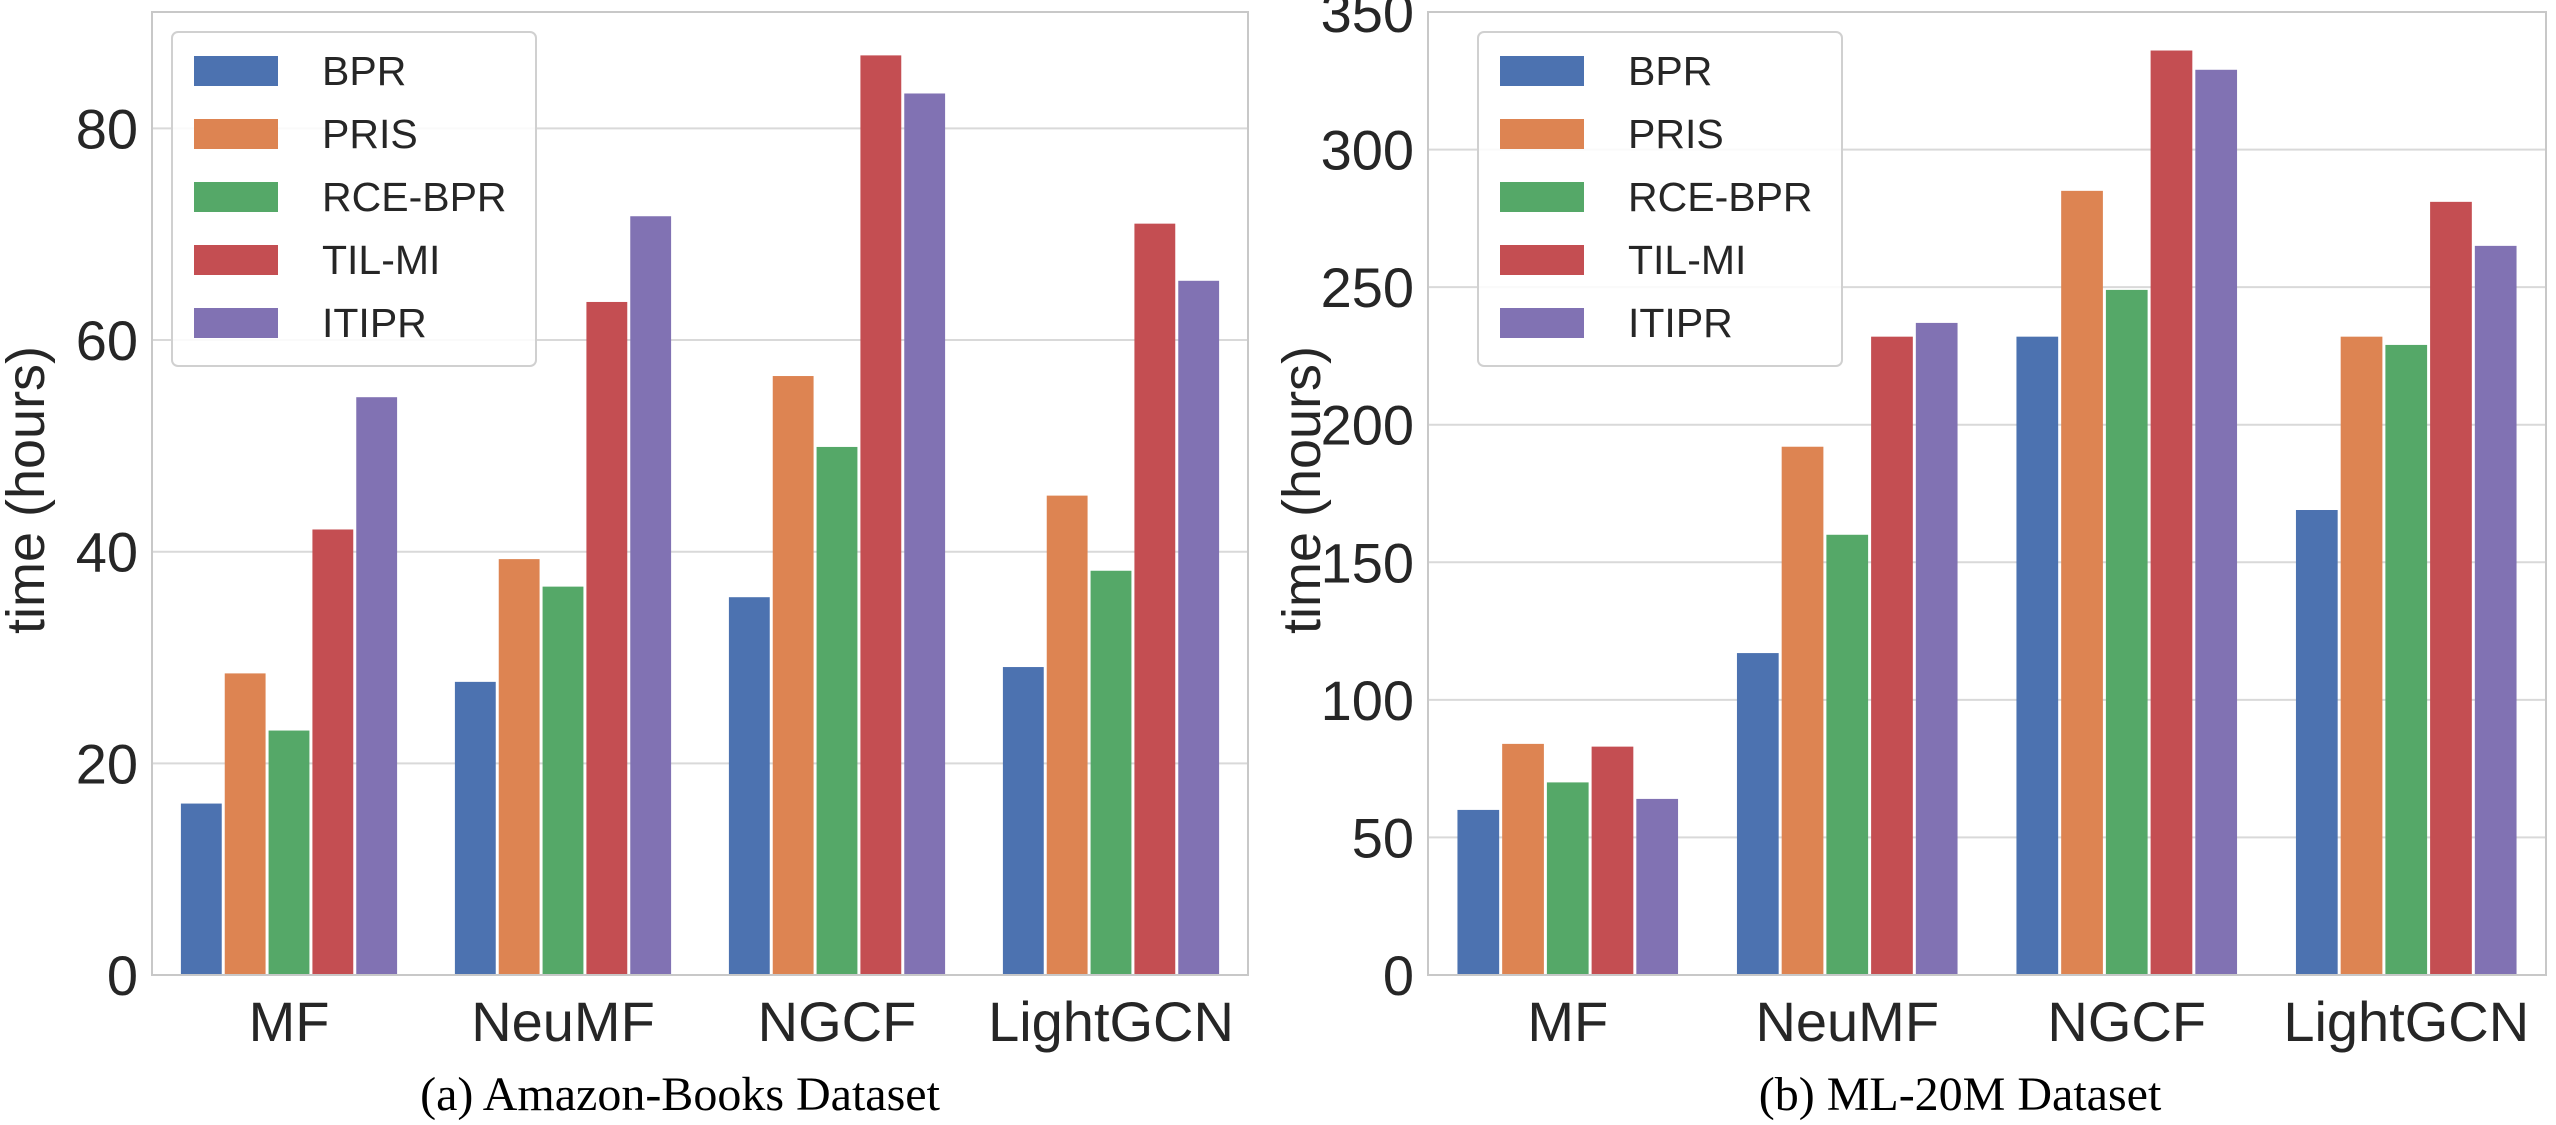 Image resolution: width=2556 pixels, height=1125 pixels. Describe the element at coordinates (1367, 150) in the screenshot. I see `ml-20m-y-tick-label: 300` at that location.